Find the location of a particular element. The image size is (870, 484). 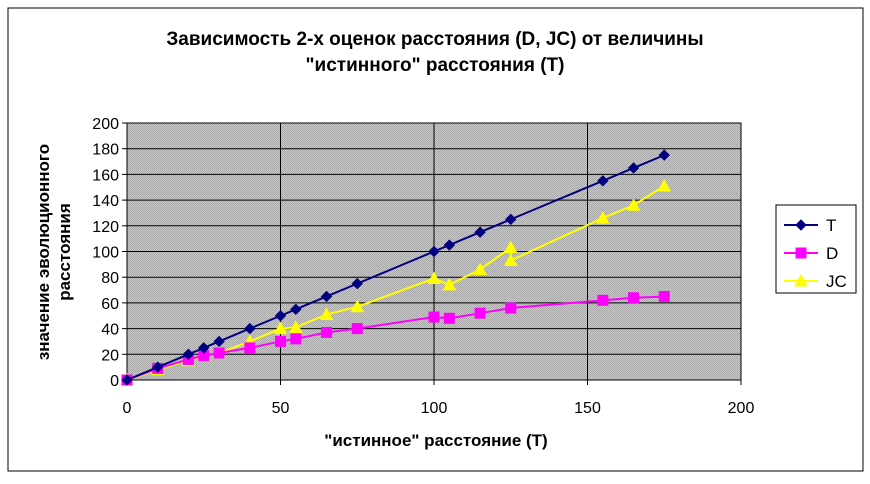

x-tick-label: 150 is located at coordinates (587, 408).